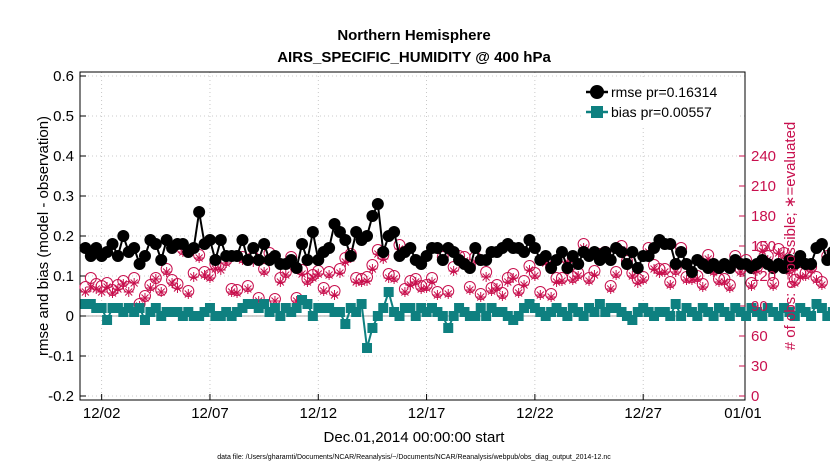  What do you see at coordinates (664, 92) in the screenshot?
I see `legend-rmse-label: rmse pr=0.16314` at bounding box center [664, 92].